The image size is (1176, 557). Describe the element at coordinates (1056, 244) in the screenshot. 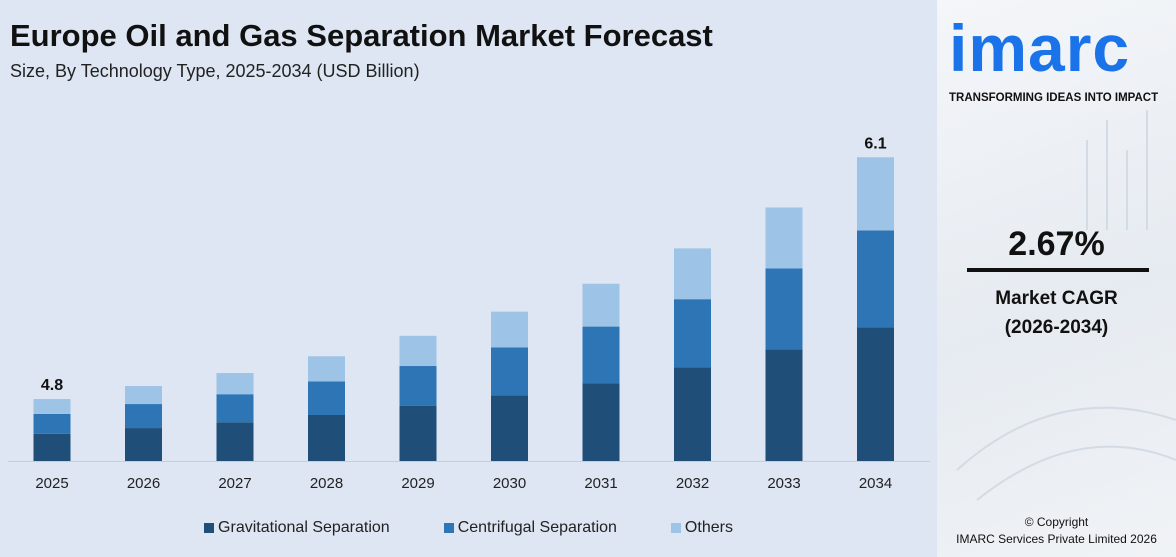

I see `cagr-value: 2.67%` at that location.